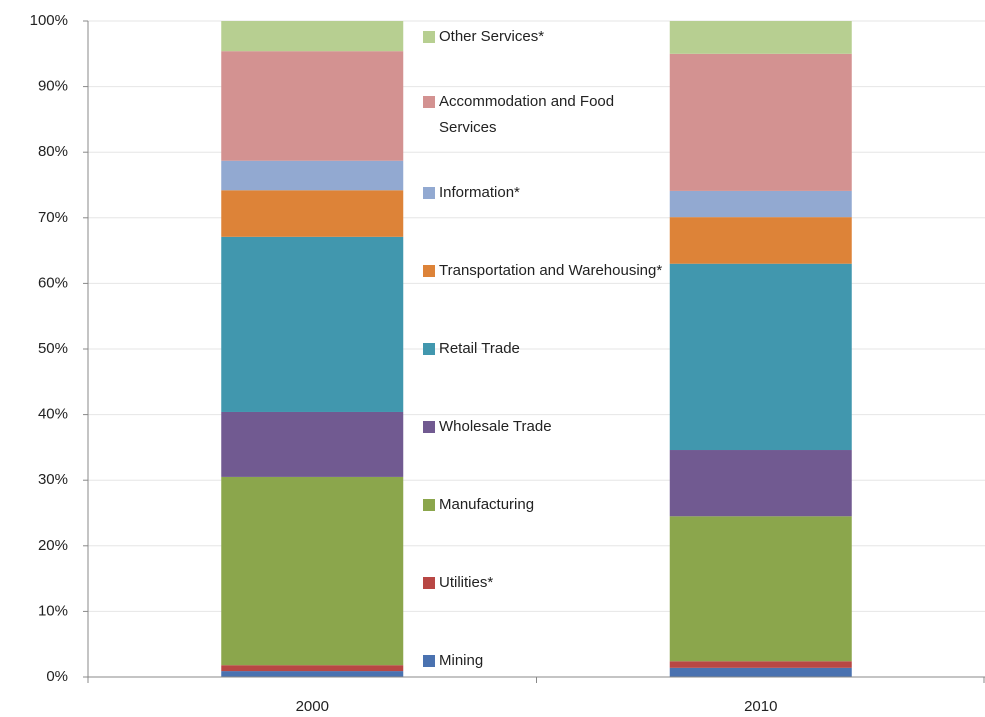 Image resolution: width=985 pixels, height=717 pixels. What do you see at coordinates (545, 663) in the screenshot?
I see `legend-item: Mining` at bounding box center [545, 663].